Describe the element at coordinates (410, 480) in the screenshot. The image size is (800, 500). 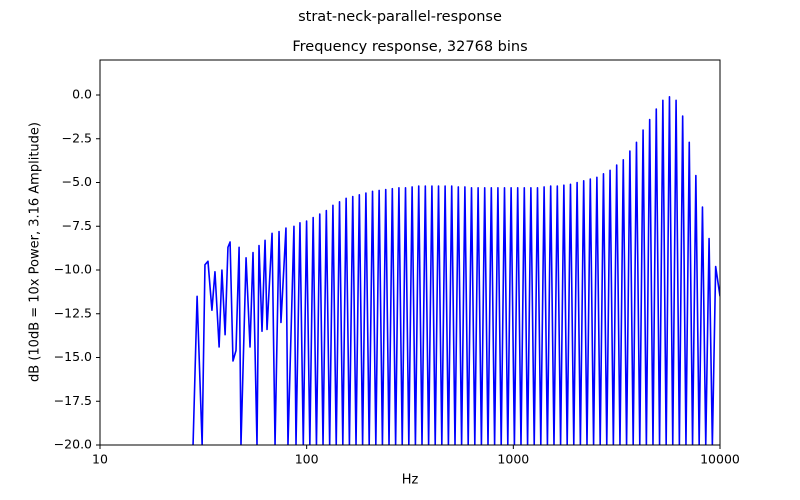
I see `x-axis-label: Hz` at that location.